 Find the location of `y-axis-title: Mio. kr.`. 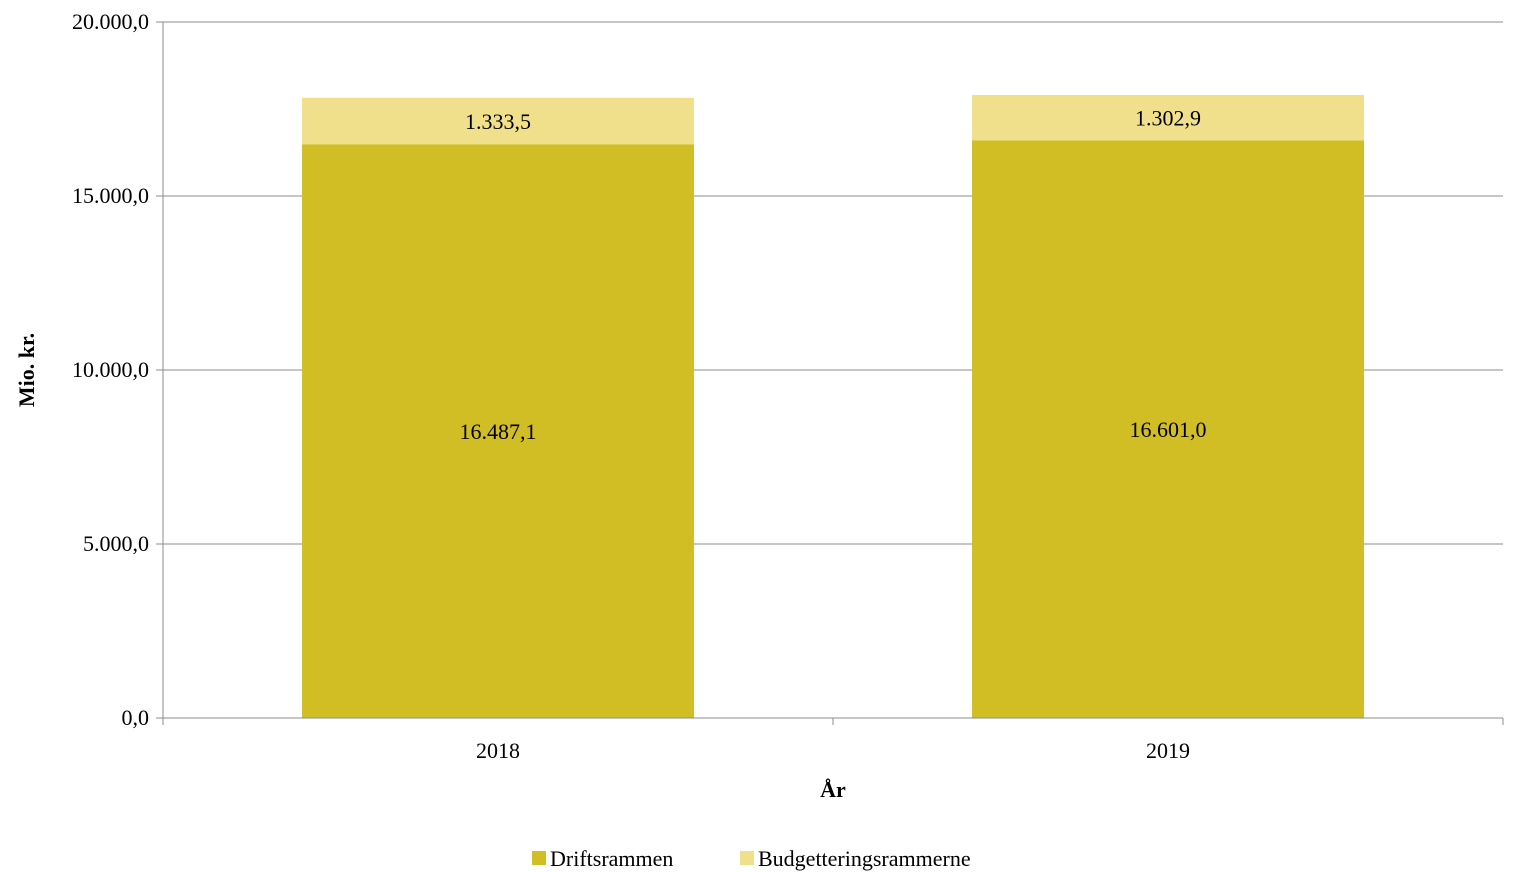

y-axis-title: Mio. kr. is located at coordinates (26, 370).